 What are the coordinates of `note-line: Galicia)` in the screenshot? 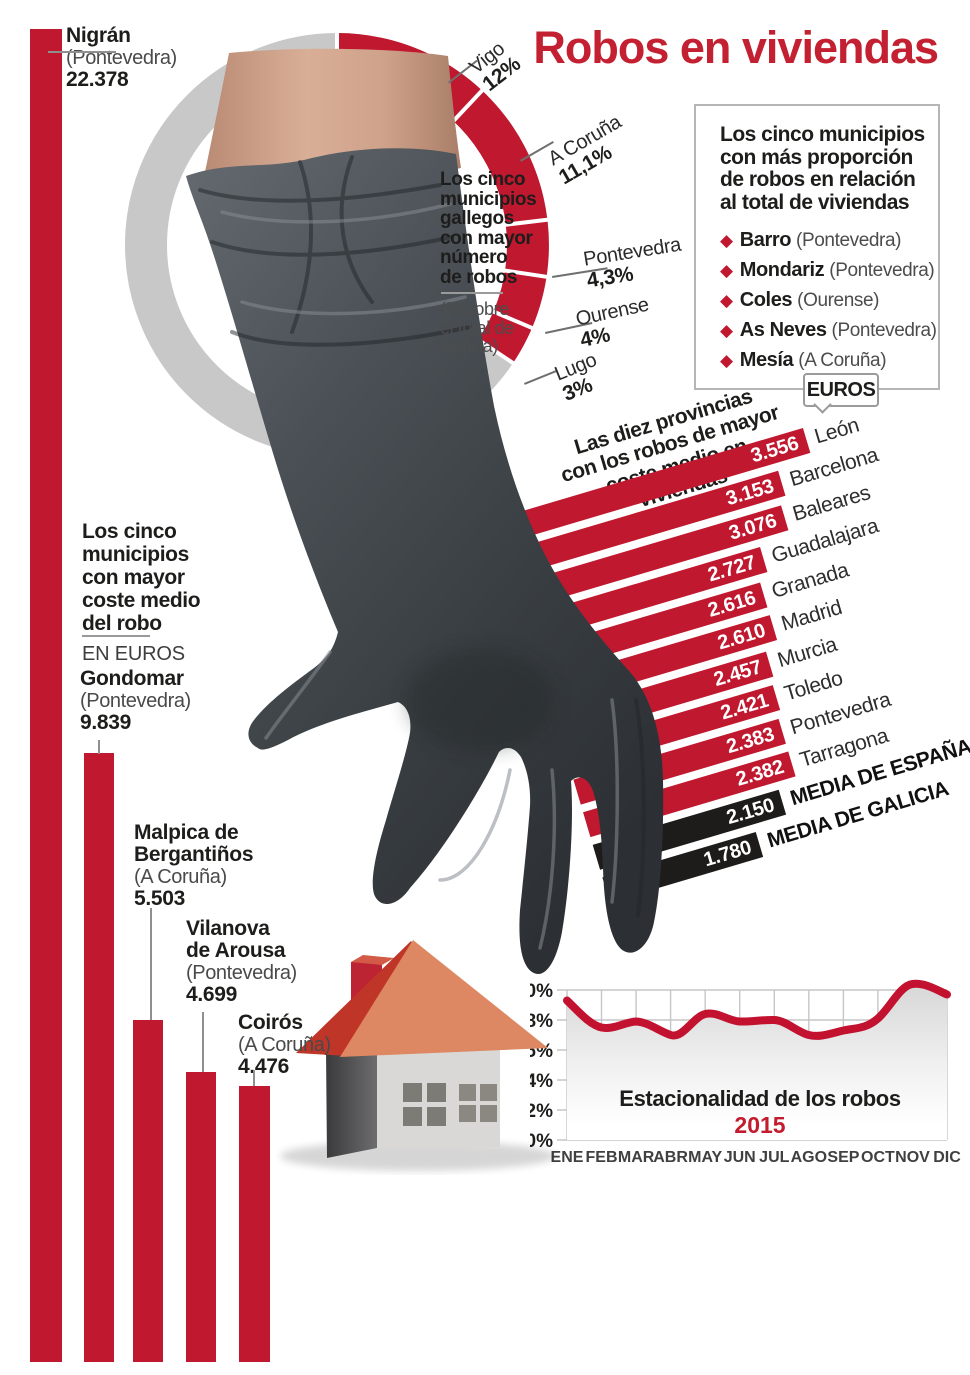 It's located at (469, 346).